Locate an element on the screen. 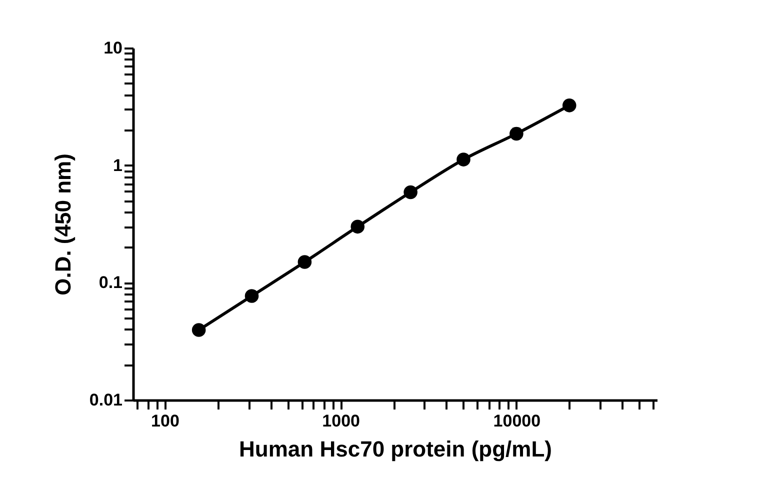  y-tick-label: 0.01 is located at coordinates (105, 400).